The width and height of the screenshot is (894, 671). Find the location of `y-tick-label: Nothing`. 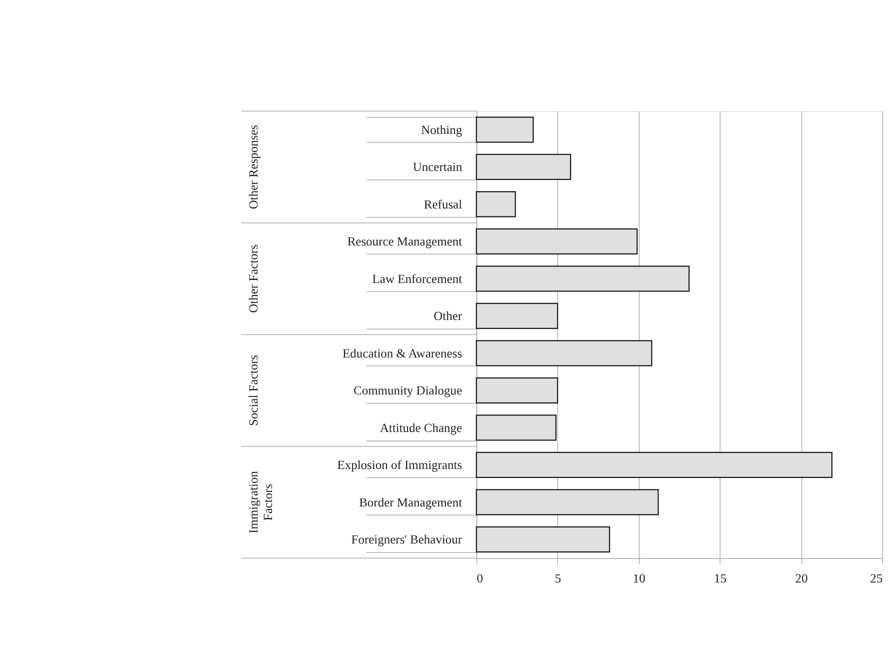

y-tick-label: Nothing is located at coordinates (441, 129).